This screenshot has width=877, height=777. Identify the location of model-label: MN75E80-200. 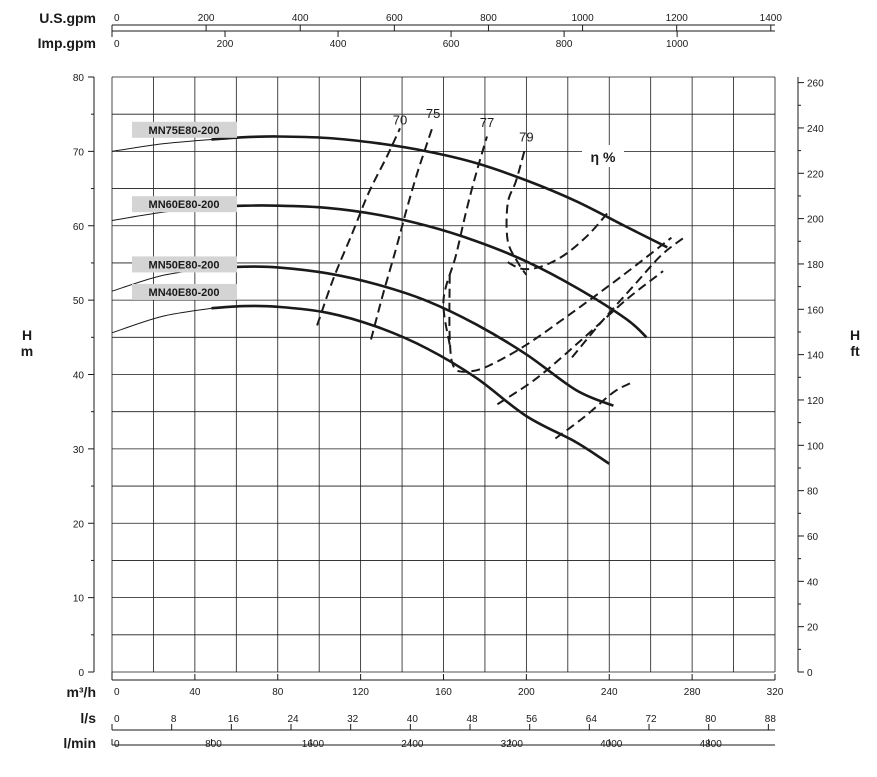
(184, 131).